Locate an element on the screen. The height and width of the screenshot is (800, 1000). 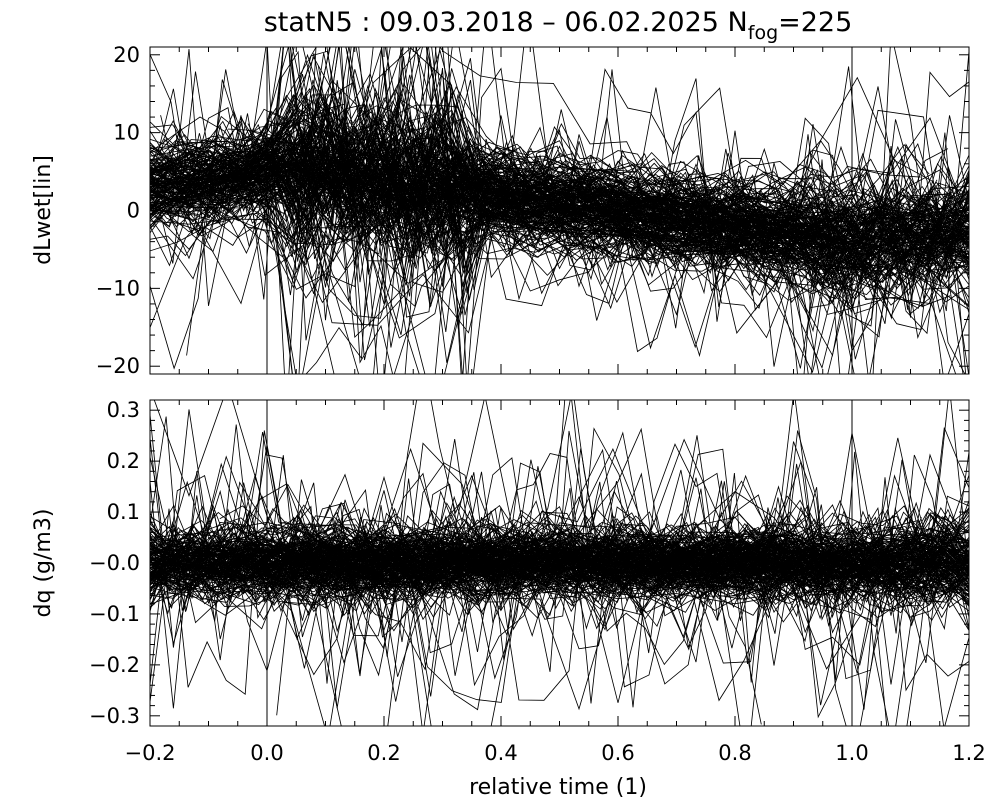
x-tick-label: 0.4 is located at coordinates (500, 753).